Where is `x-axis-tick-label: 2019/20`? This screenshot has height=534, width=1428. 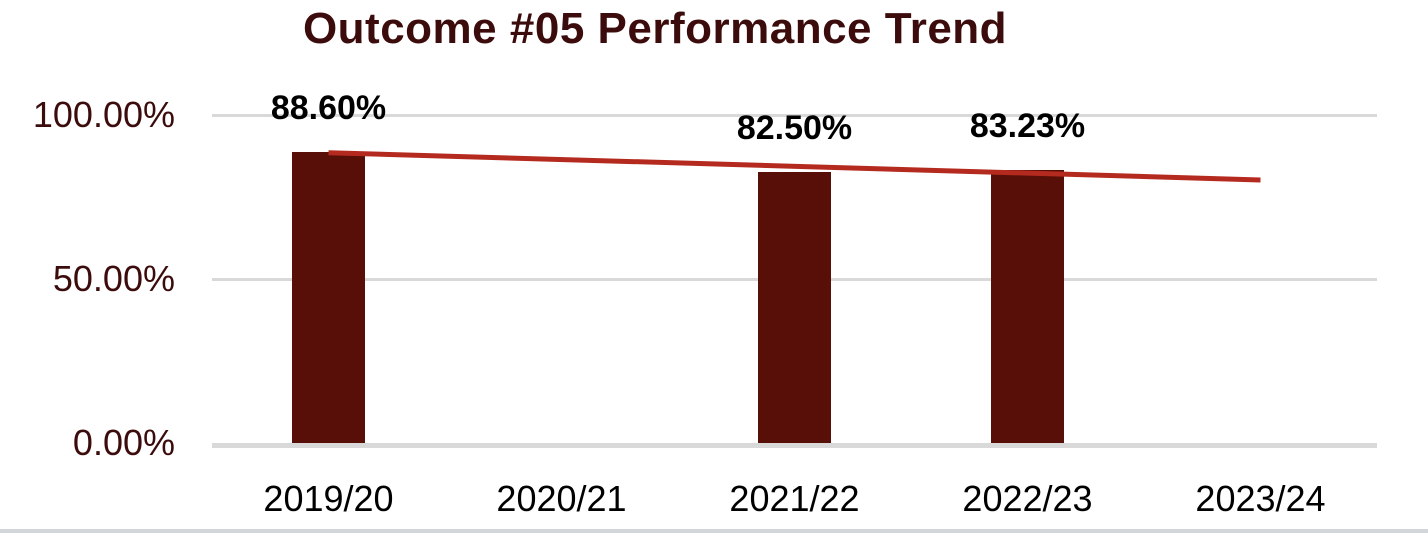
x-axis-tick-label: 2019/20 is located at coordinates (328, 498).